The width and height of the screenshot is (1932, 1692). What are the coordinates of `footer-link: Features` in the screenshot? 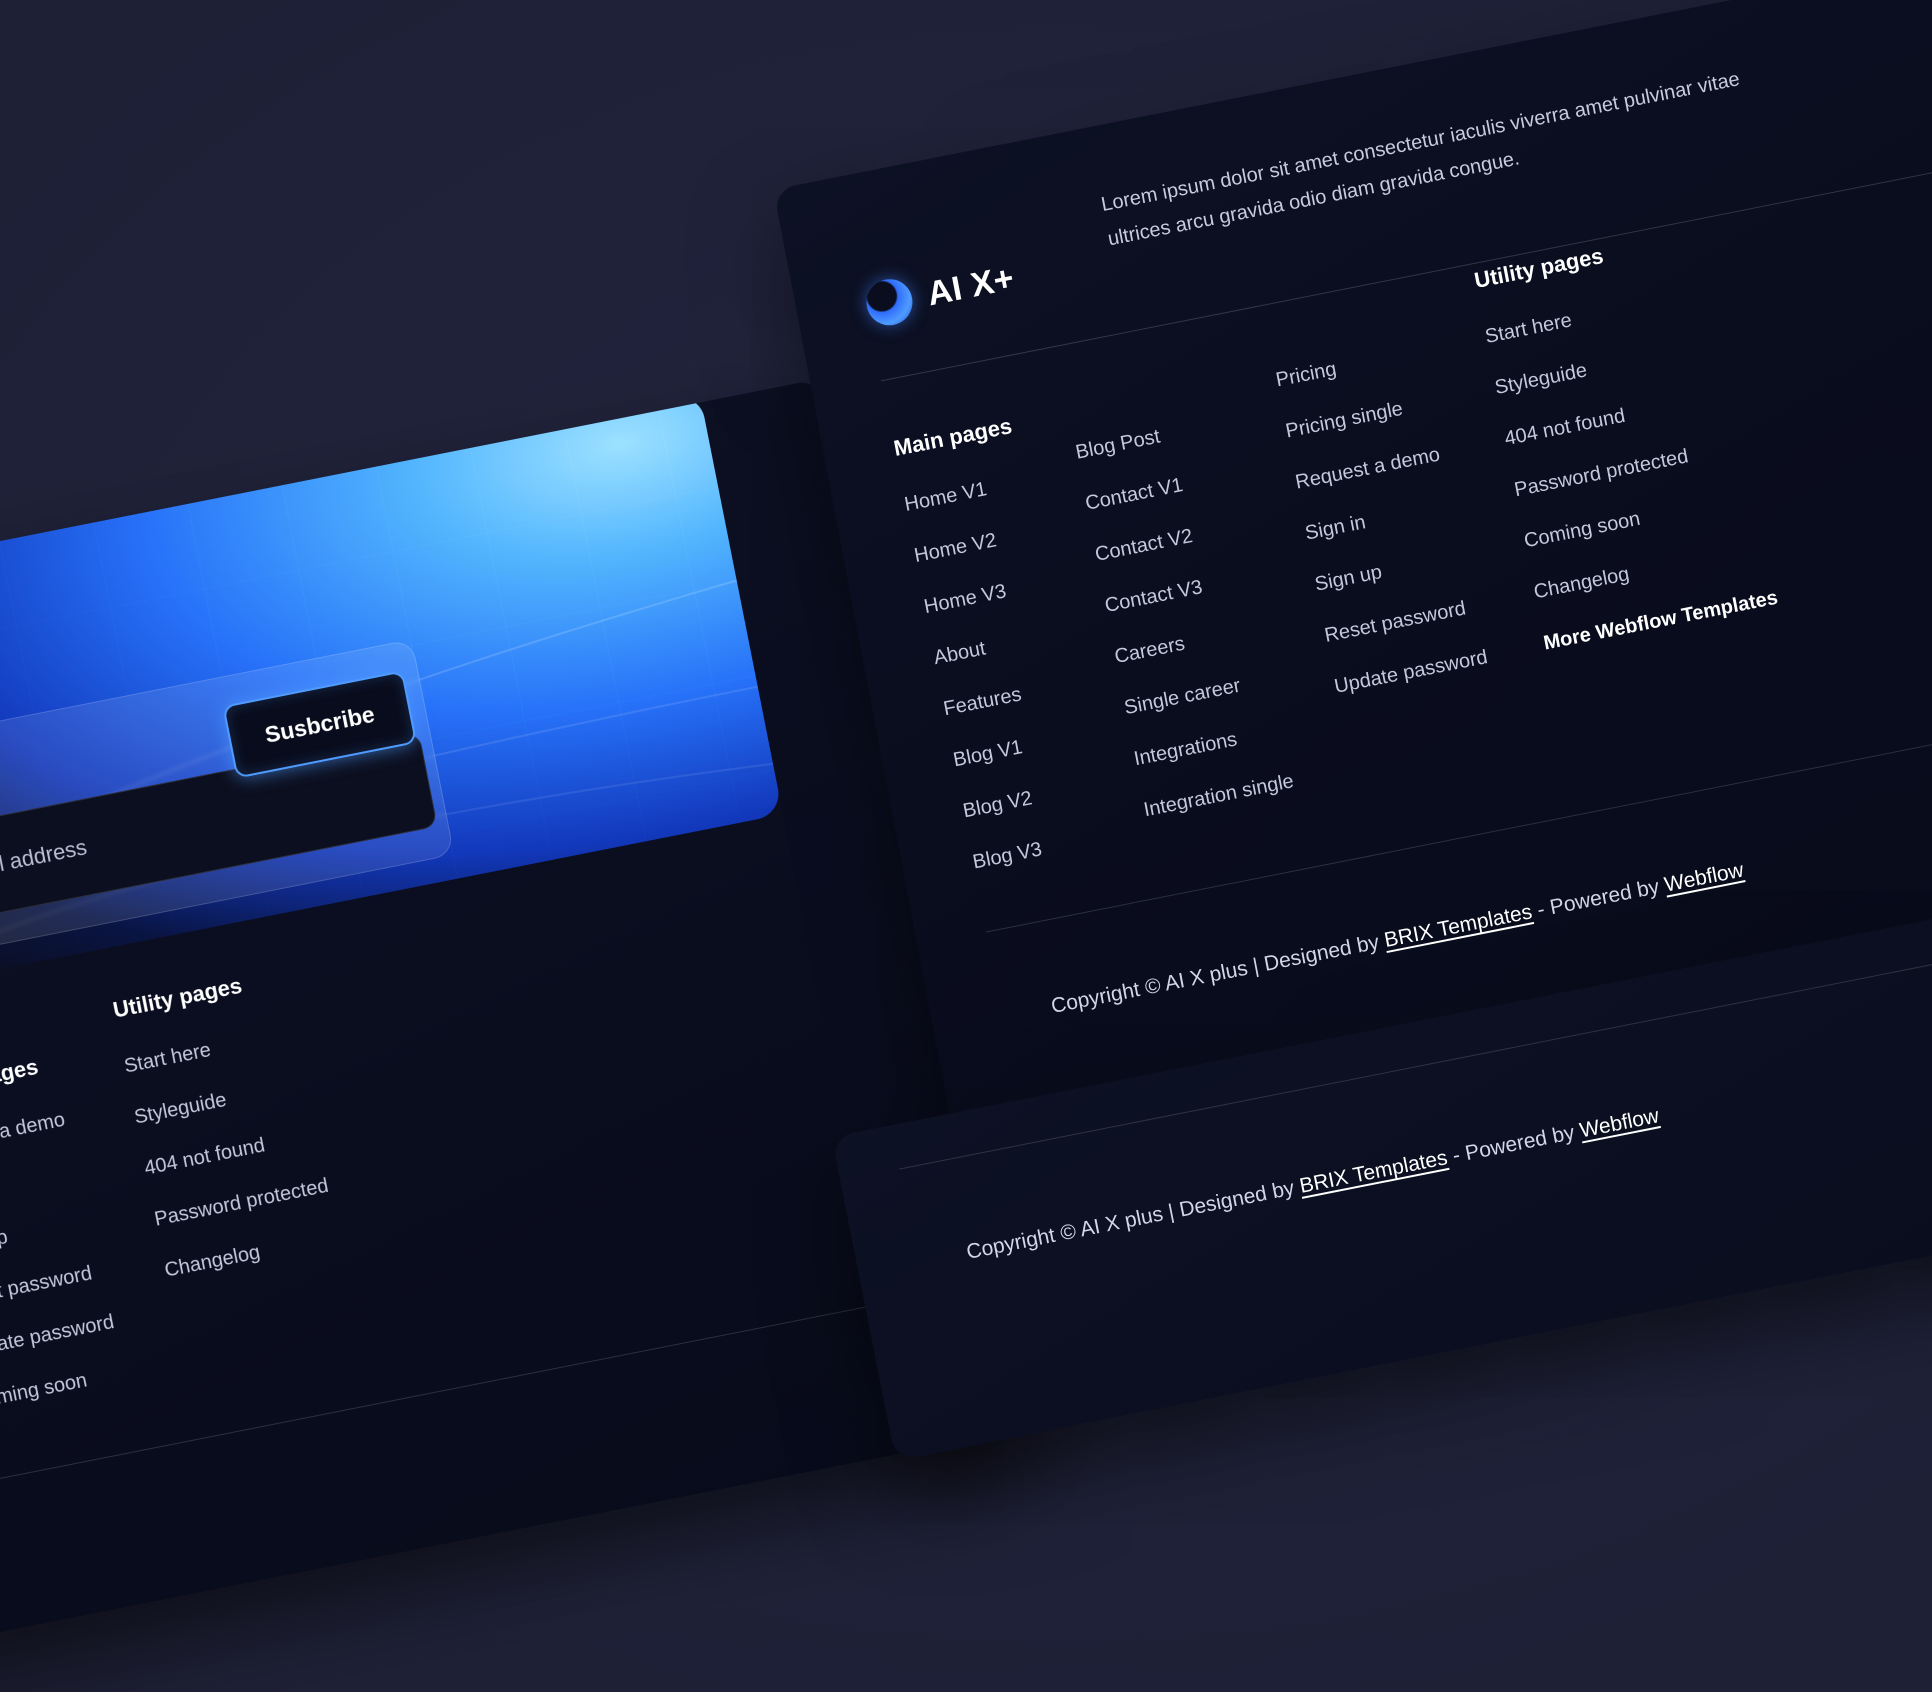 It's located at (982, 702).